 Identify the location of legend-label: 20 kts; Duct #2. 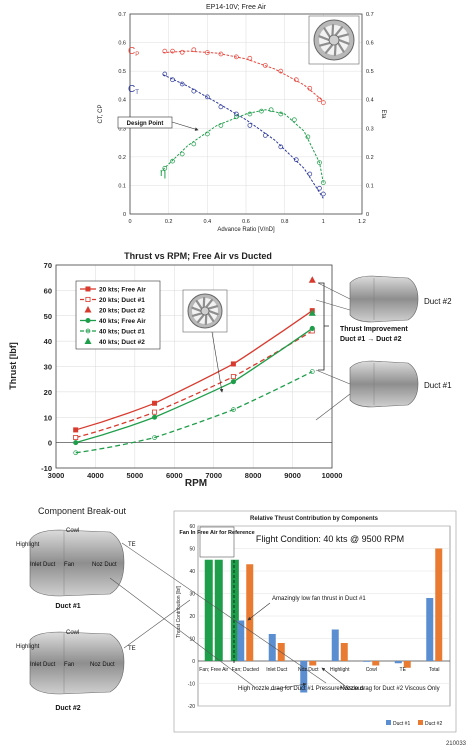
(122, 311).